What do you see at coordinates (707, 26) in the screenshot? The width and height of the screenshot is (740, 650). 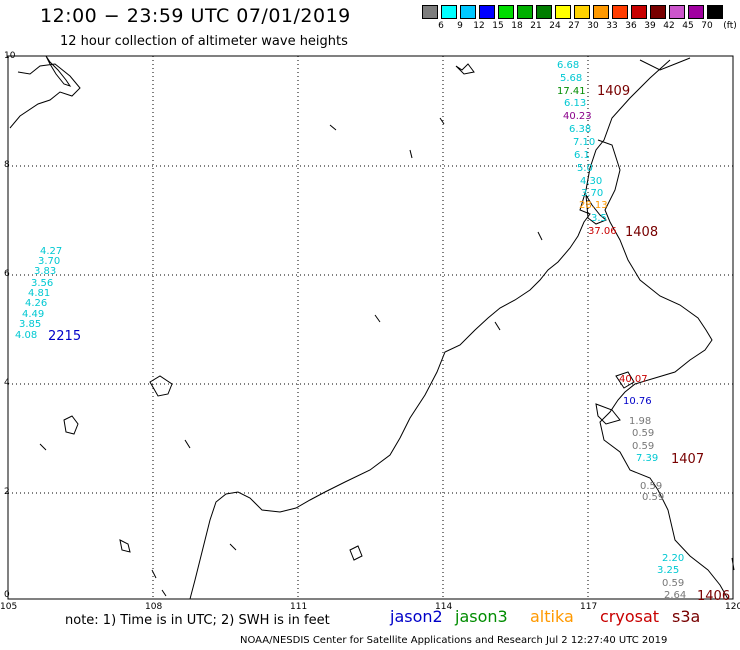 I see `scale-tick-label: 70` at bounding box center [707, 26].